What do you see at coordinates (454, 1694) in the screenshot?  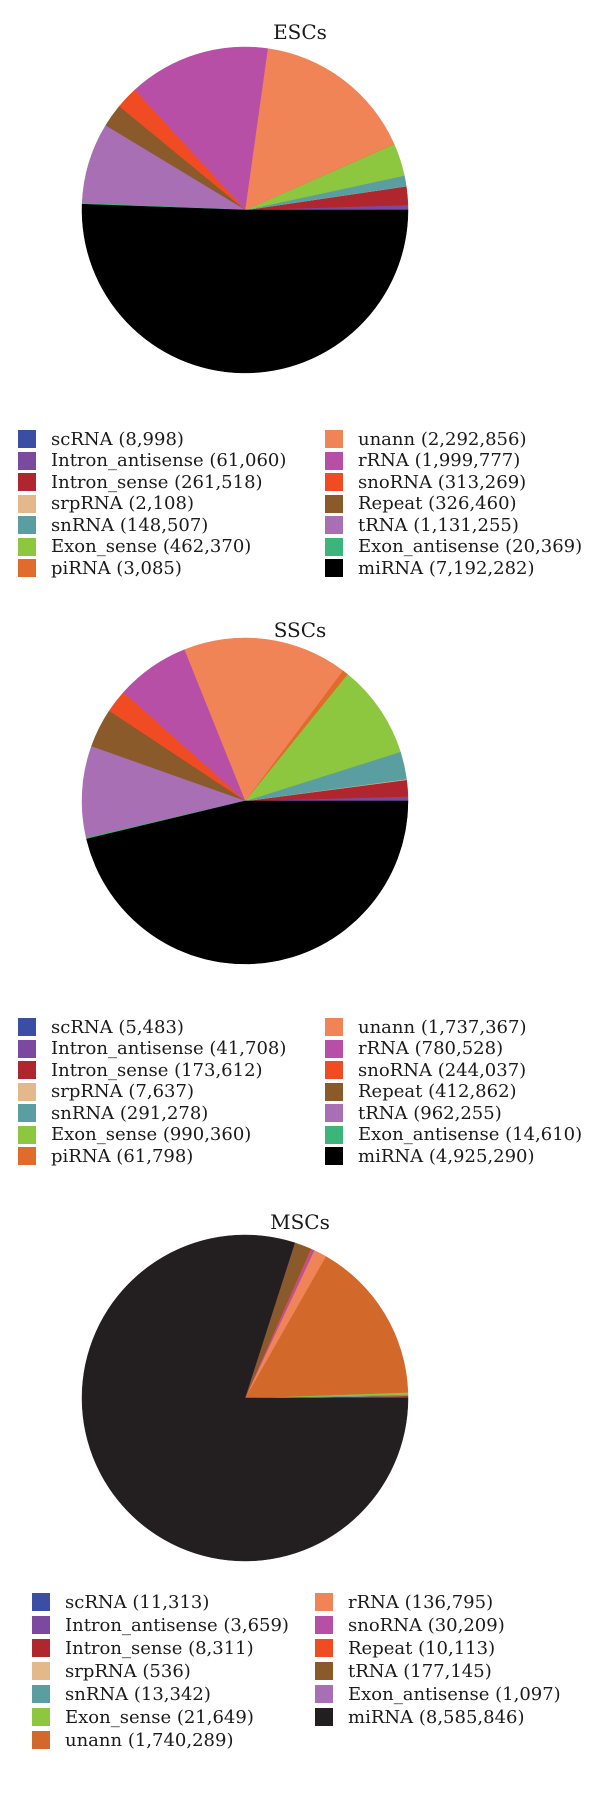 I see `legend-label: Exon_antisense (1,097)` at bounding box center [454, 1694].